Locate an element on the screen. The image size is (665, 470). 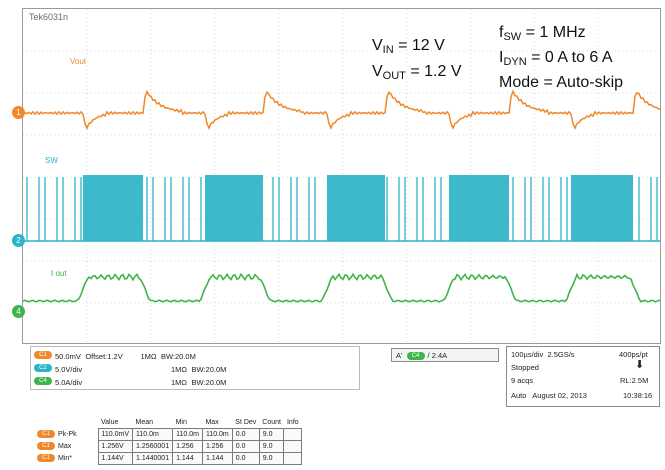
cell: 110.0mV is located at coordinates (115, 434).